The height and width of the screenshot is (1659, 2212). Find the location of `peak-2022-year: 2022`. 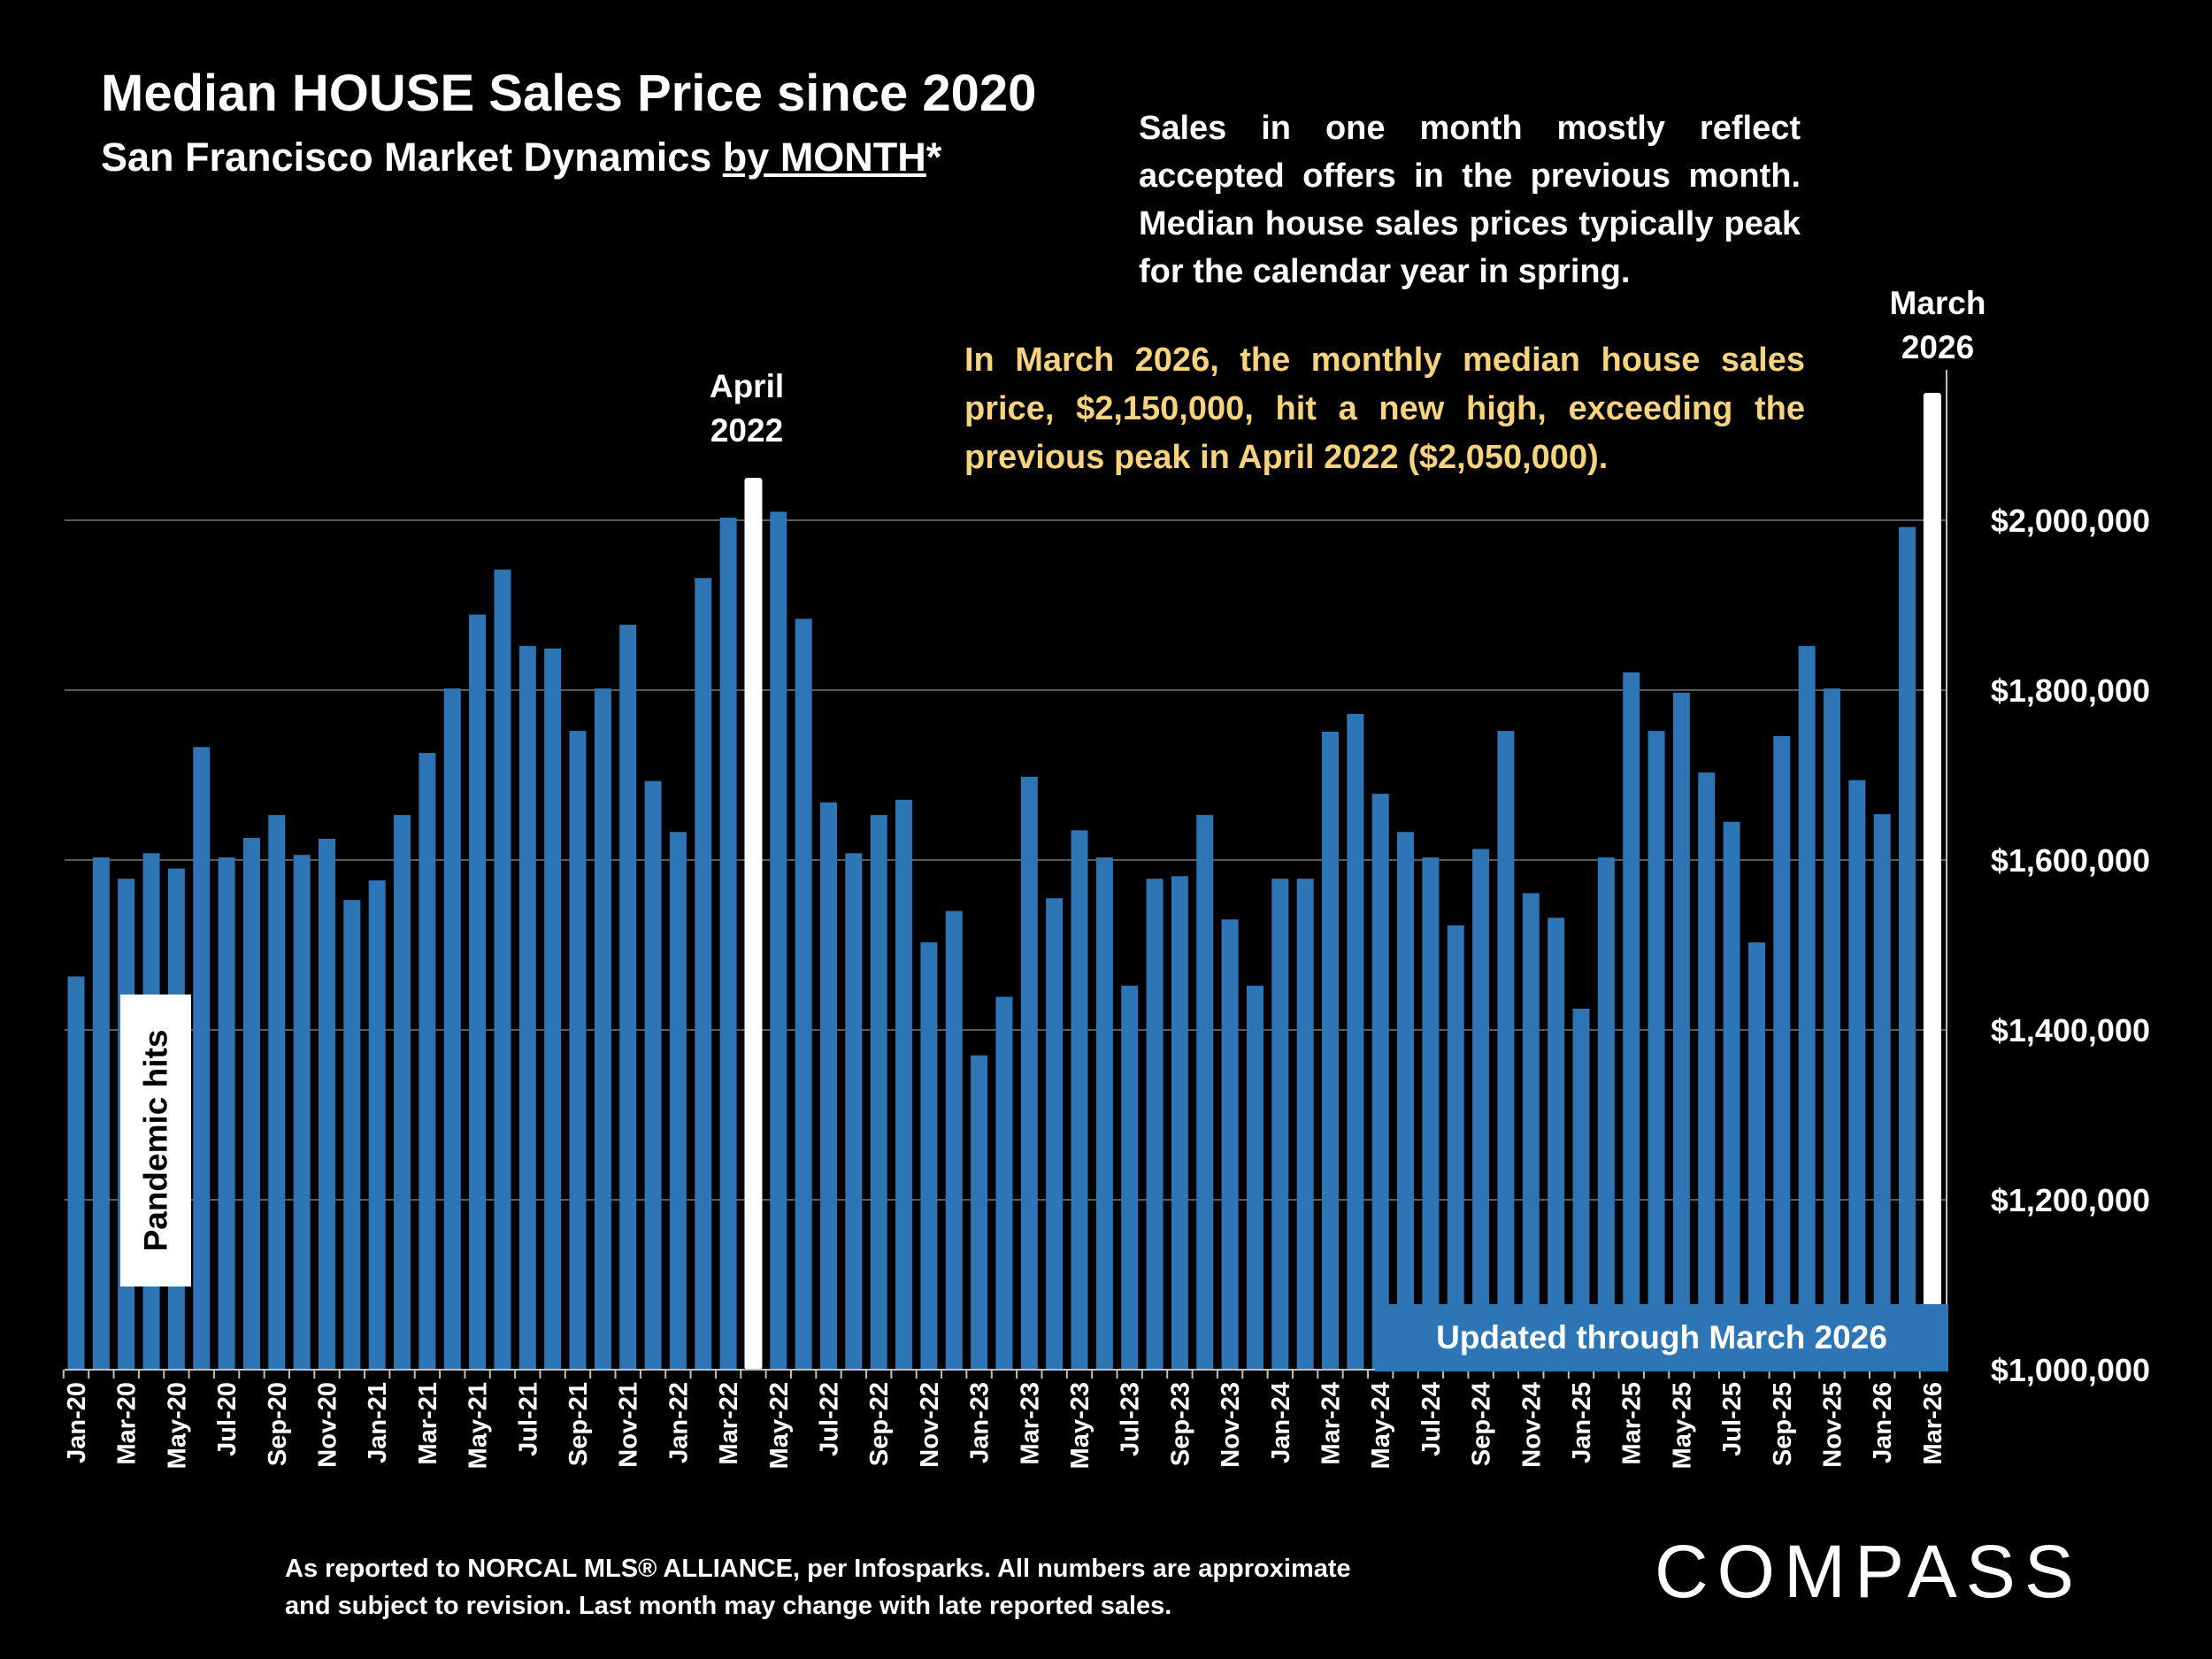

peak-2022-year: 2022 is located at coordinates (747, 431).